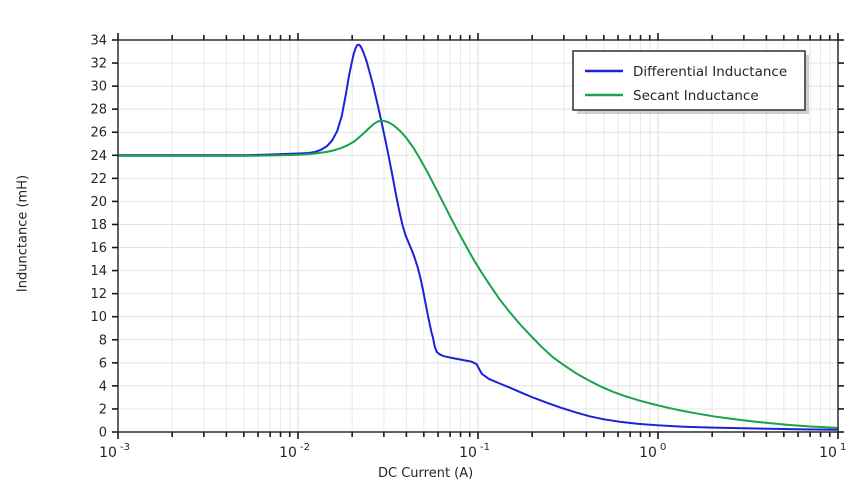 This screenshot has width=868, height=504. I want to click on y-tick-label: 4, so click(103, 386).